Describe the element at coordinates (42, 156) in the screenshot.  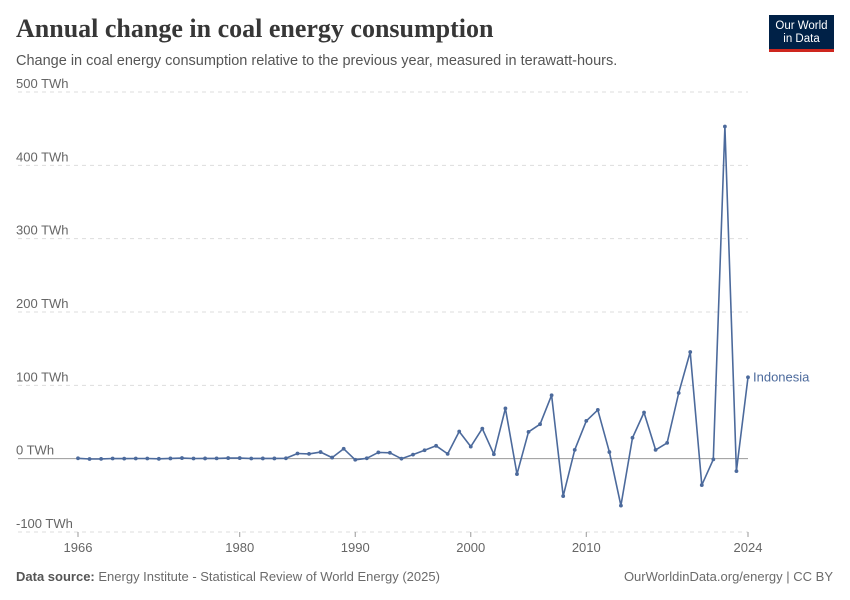
I see `y-tick-label: 400 TWh` at that location.